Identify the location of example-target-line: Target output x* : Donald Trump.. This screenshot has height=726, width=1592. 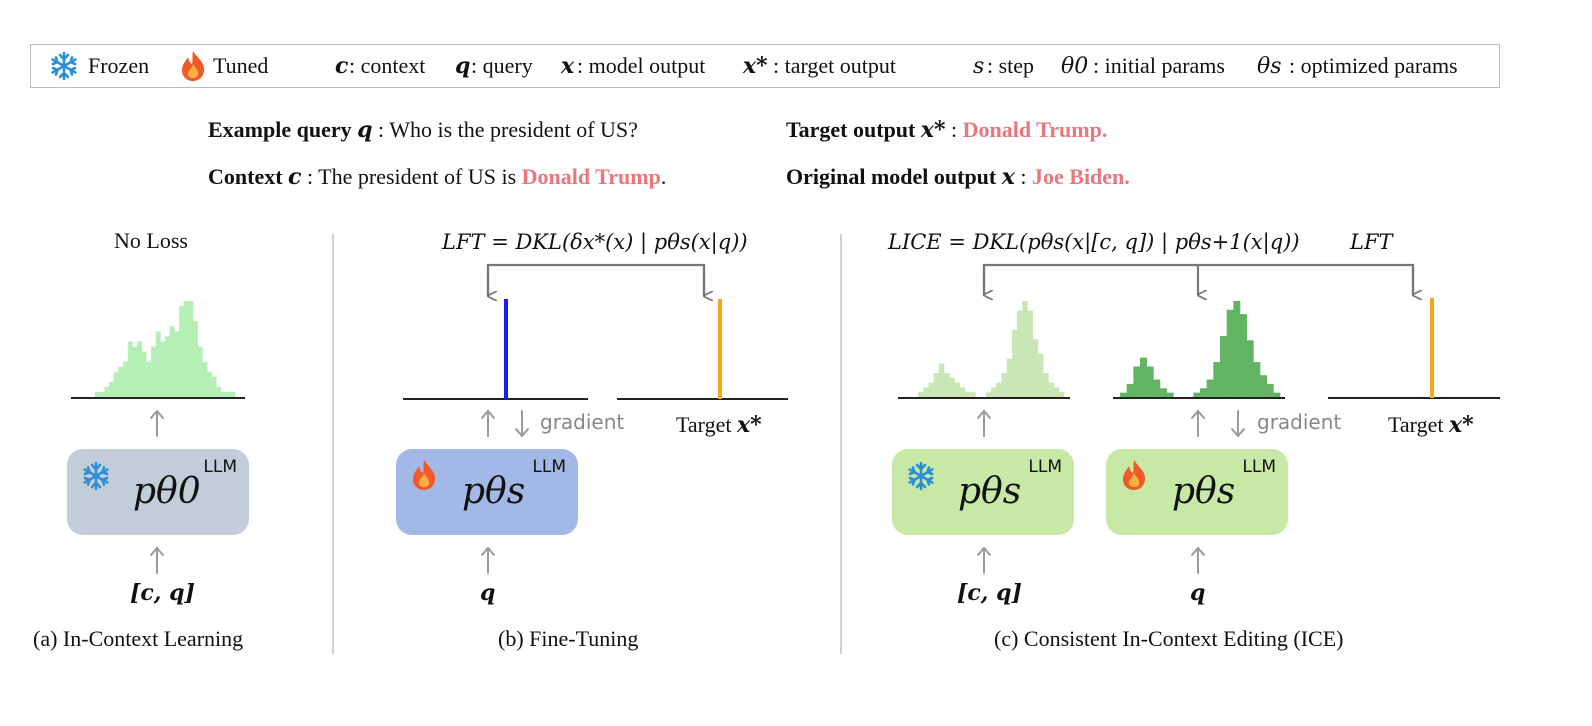
(946, 130).